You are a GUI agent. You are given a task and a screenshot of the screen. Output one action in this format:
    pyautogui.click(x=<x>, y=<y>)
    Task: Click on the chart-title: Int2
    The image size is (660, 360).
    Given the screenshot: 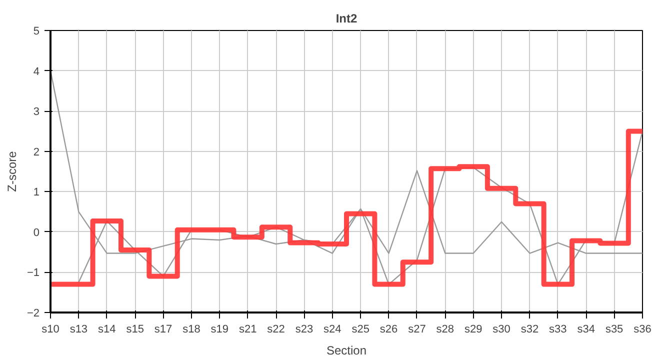 What is the action you would take?
    pyautogui.click(x=347, y=19)
    